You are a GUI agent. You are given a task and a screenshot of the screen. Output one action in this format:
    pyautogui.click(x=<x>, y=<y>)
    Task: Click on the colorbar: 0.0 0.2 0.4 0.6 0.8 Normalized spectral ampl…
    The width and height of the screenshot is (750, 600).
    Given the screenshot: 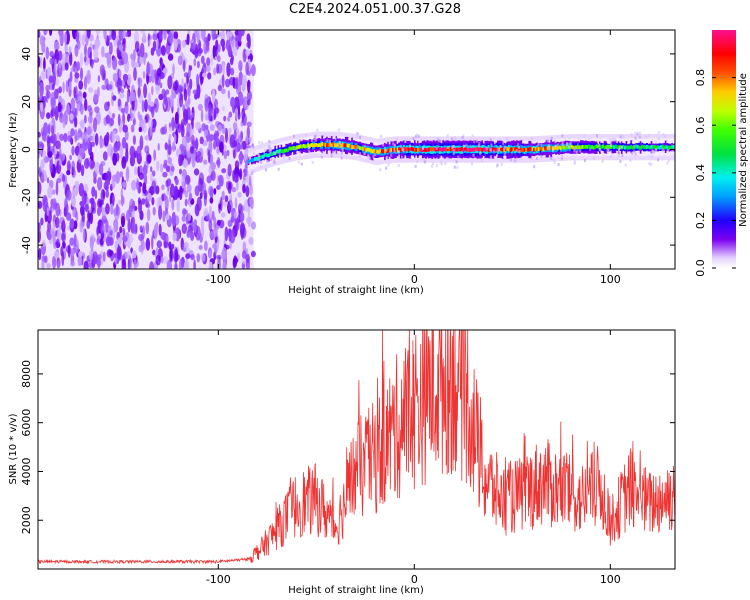 What is the action you would take?
    pyautogui.click(x=721, y=153)
    